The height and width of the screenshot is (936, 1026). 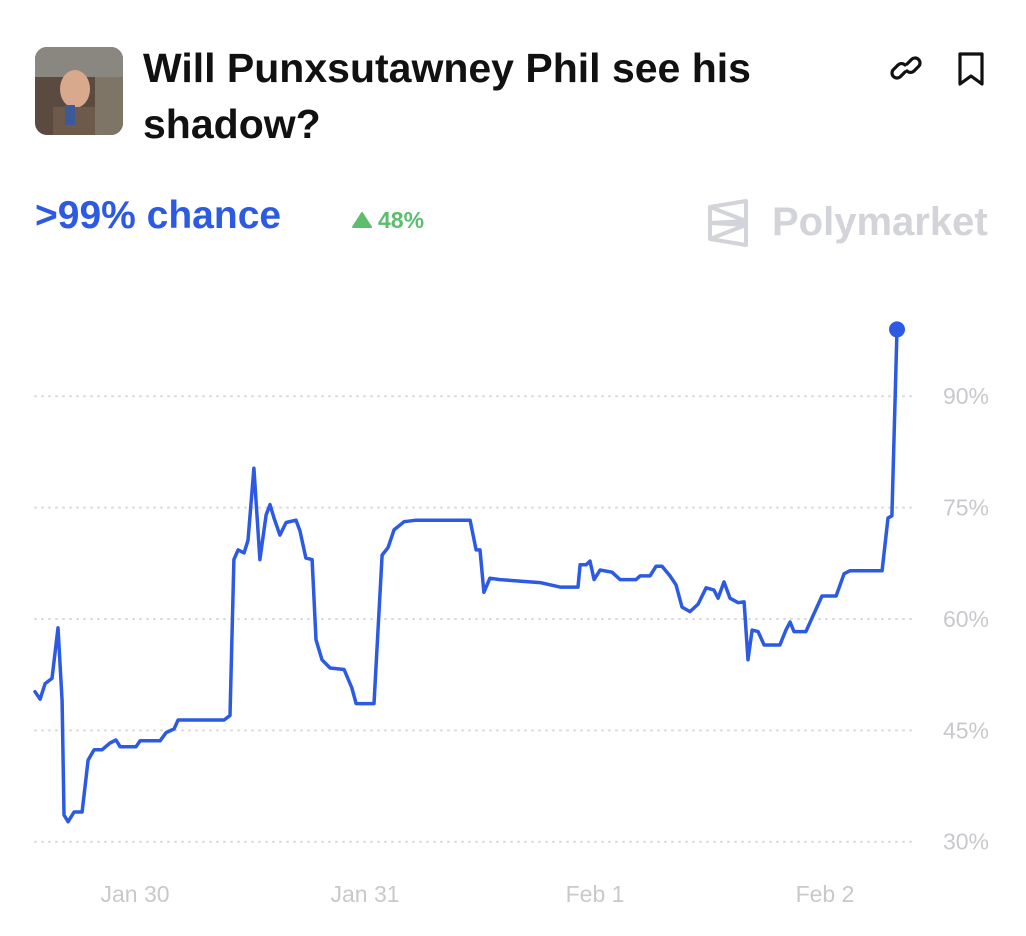 What do you see at coordinates (908, 70) in the screenshot?
I see `link-icon` at bounding box center [908, 70].